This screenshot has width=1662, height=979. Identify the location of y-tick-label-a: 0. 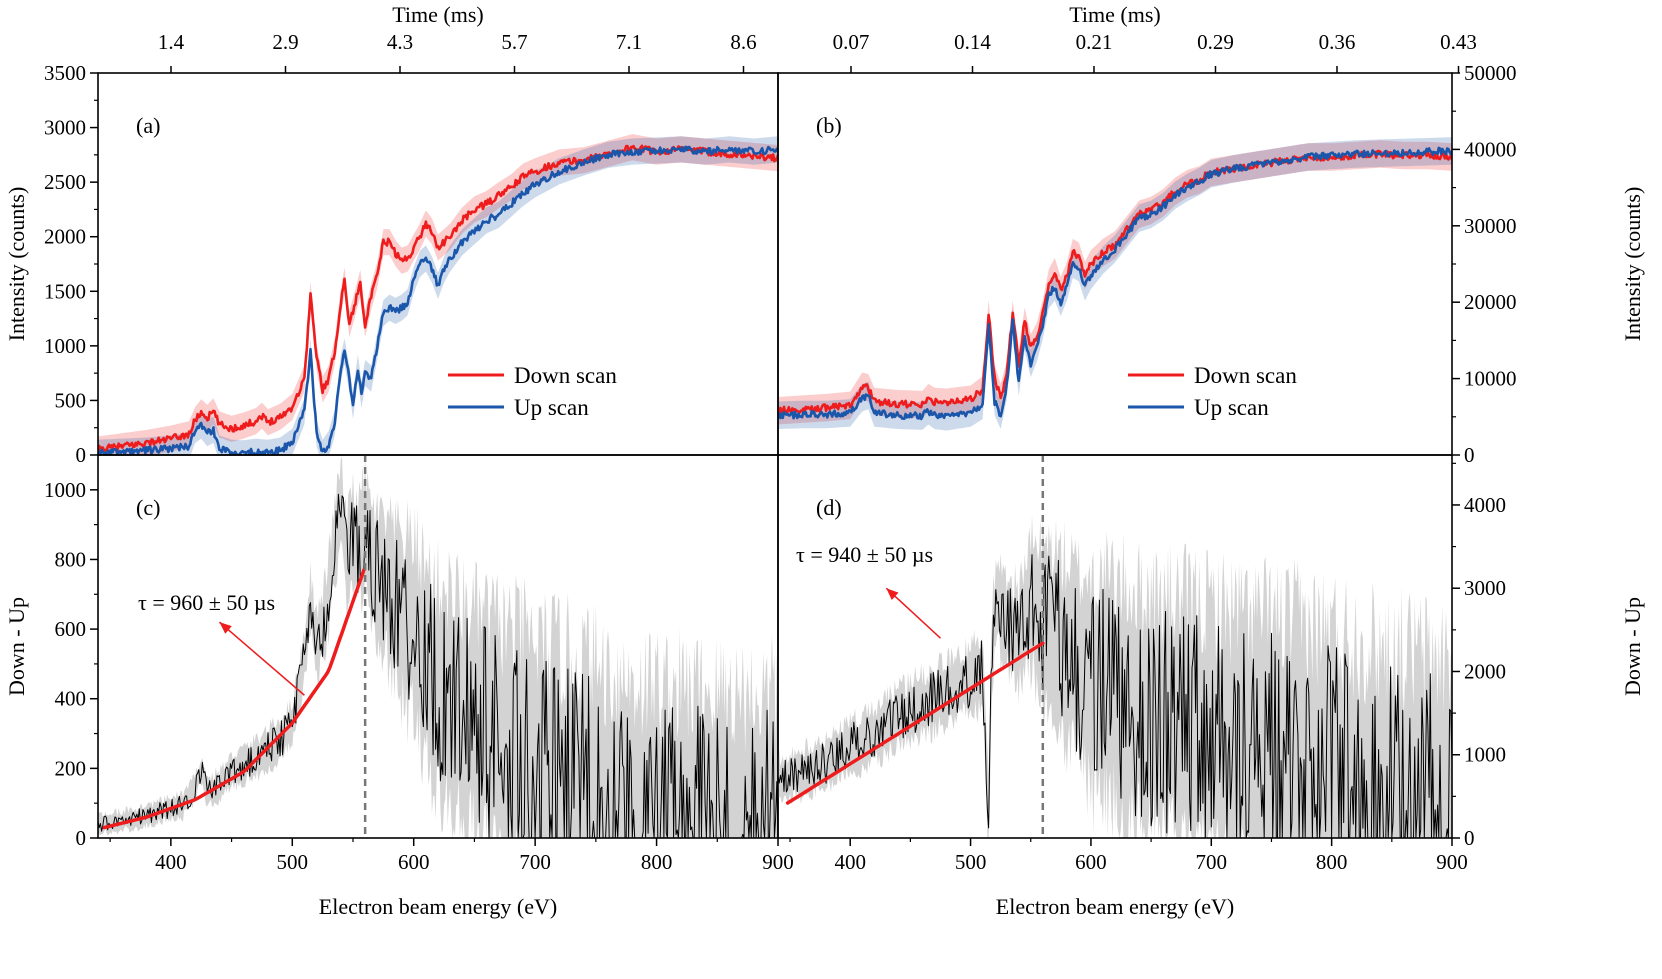
(81, 455).